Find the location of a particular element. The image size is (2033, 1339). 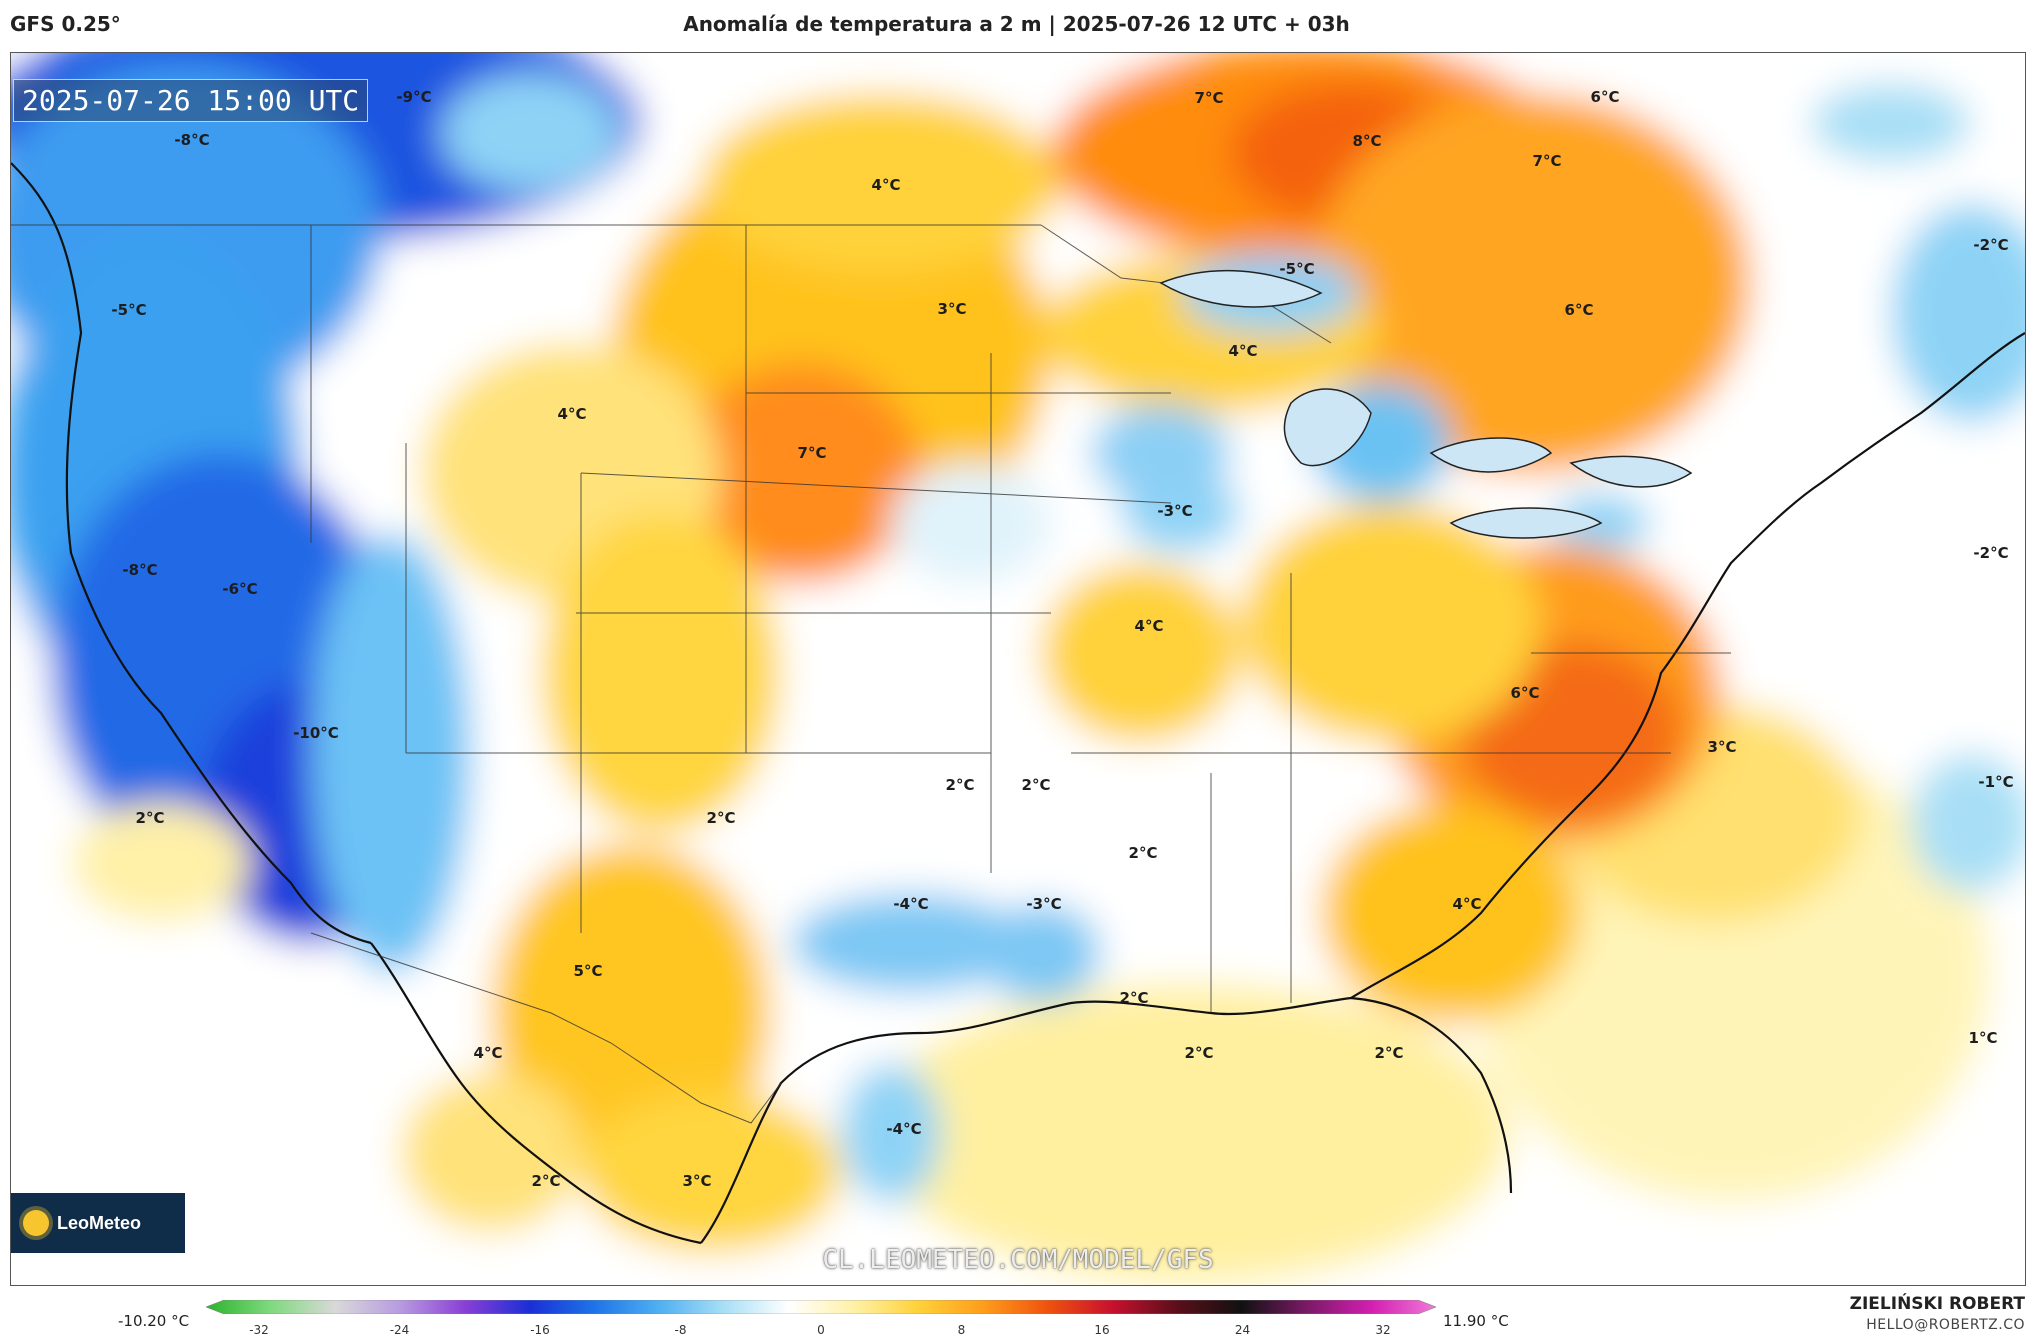

anomaly-label: -10°C is located at coordinates (316, 733).